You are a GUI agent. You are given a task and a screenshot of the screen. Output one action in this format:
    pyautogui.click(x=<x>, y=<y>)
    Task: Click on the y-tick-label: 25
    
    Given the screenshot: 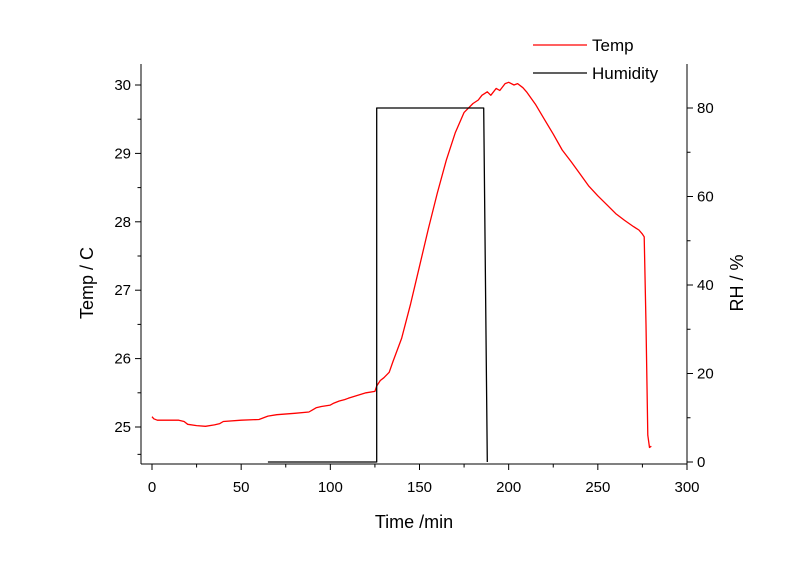 What is the action you would take?
    pyautogui.click(x=122, y=427)
    